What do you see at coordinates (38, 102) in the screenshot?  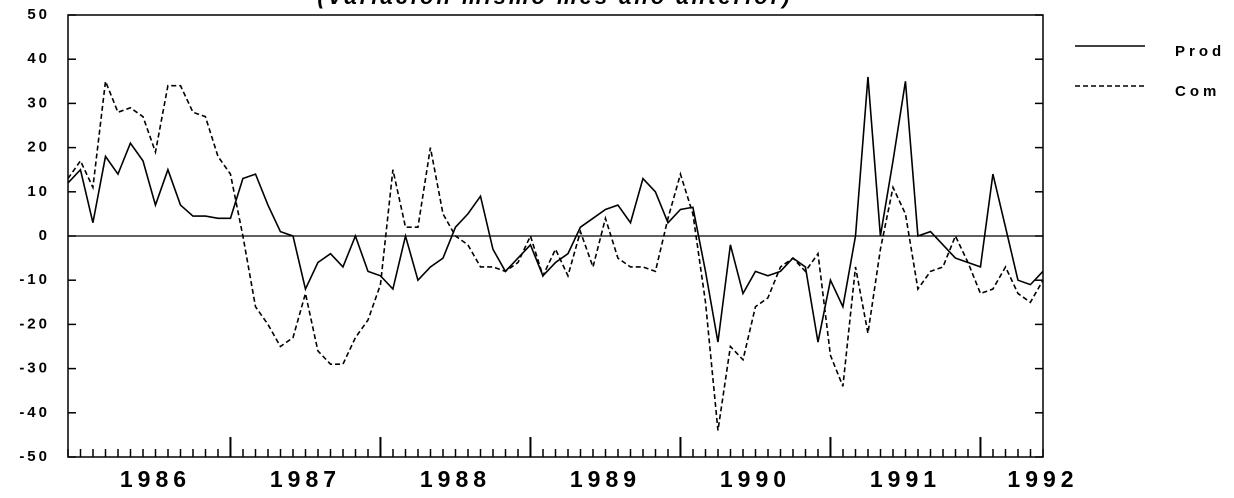 I see `y-tick-label: 30` at bounding box center [38, 102].